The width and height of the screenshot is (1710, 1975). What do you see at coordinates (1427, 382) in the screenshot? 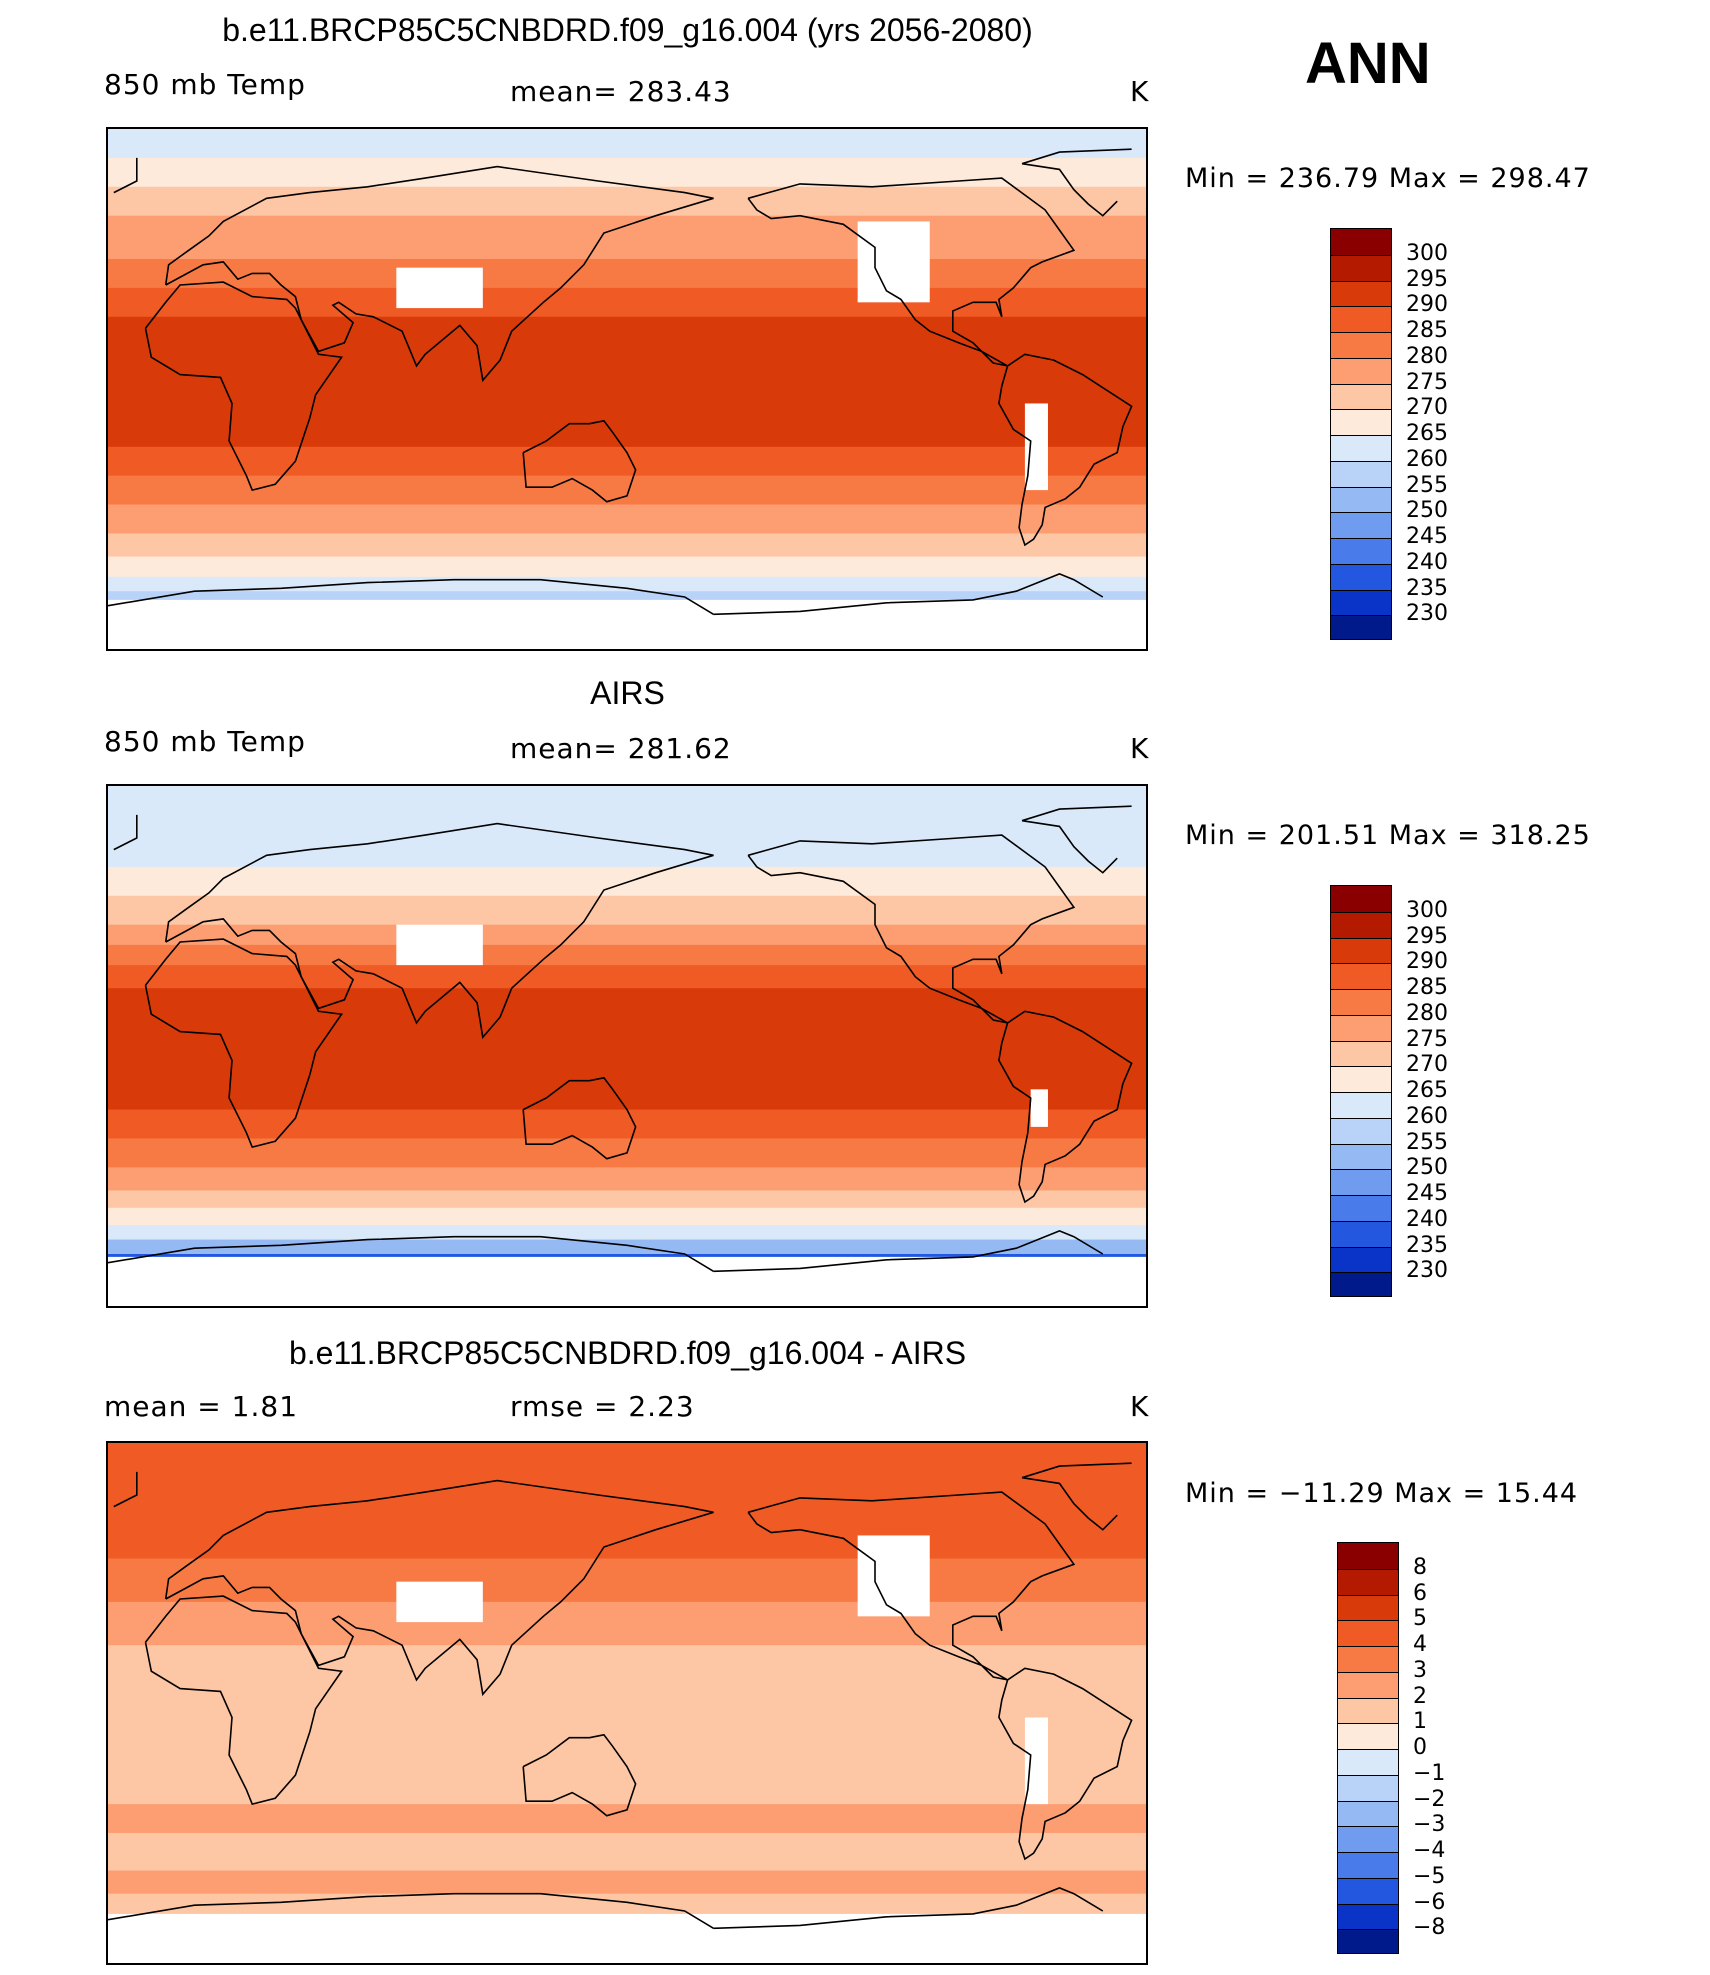
I see `colorbar-tick-label: 275` at bounding box center [1427, 382].